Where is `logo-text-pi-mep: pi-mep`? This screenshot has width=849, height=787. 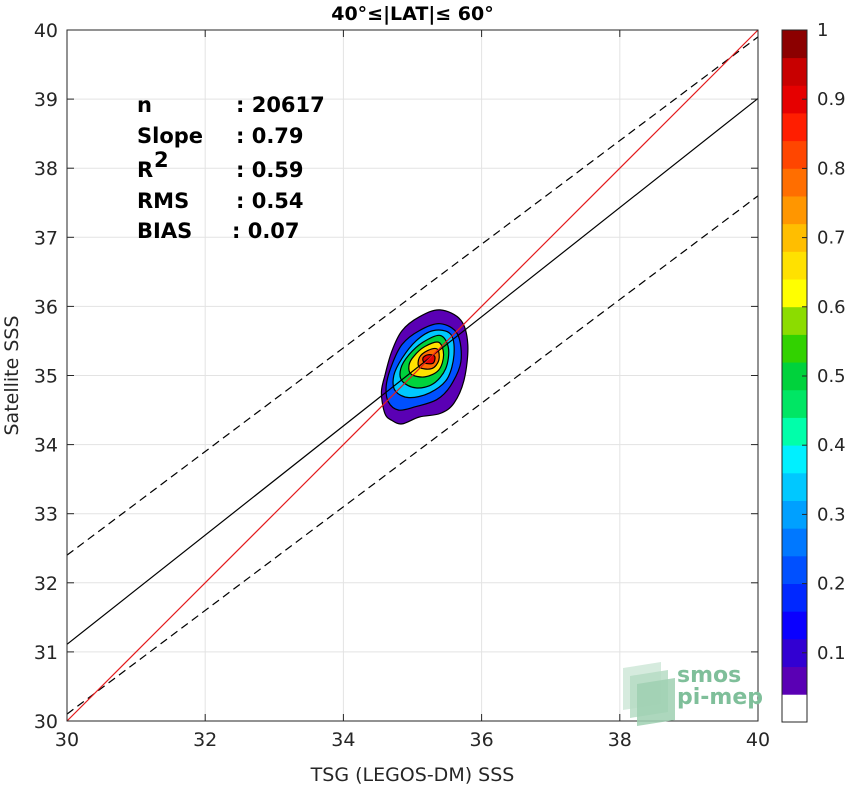
logo-text-pi-mep: pi-mep is located at coordinates (720, 697).